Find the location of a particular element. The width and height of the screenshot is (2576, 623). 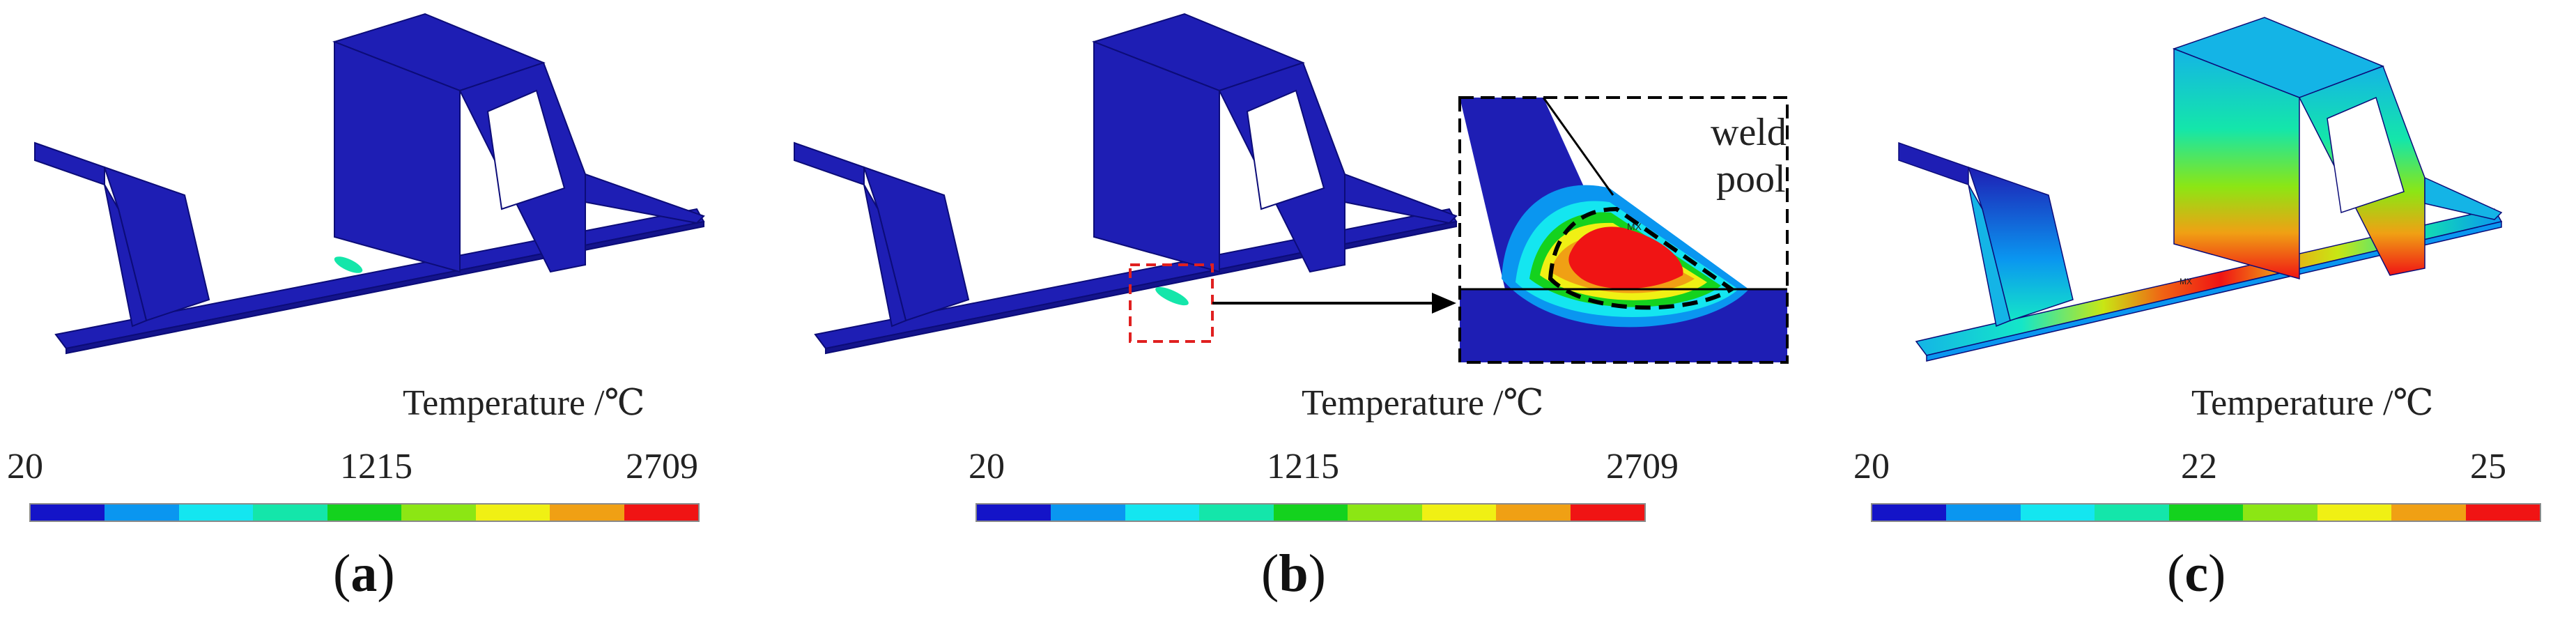

panel-label-letter: b is located at coordinates (1294, 573).